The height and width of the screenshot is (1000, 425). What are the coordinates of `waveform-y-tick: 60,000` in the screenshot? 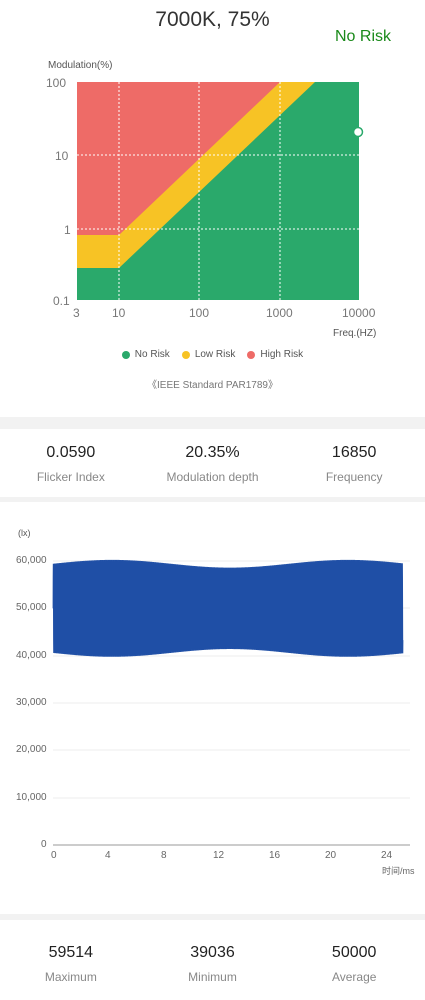 It's located at (31, 560).